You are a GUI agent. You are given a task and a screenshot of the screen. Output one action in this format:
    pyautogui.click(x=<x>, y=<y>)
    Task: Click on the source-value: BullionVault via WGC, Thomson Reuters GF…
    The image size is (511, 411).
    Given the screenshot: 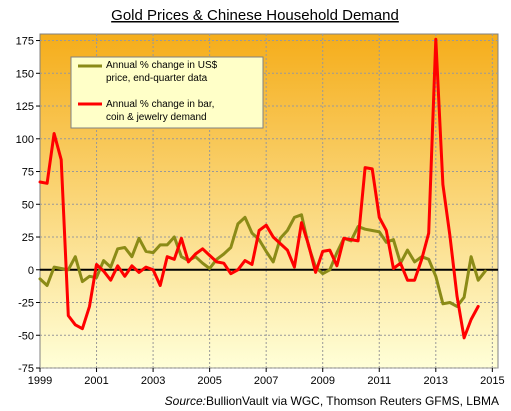 What is the action you would take?
    pyautogui.click(x=352, y=401)
    